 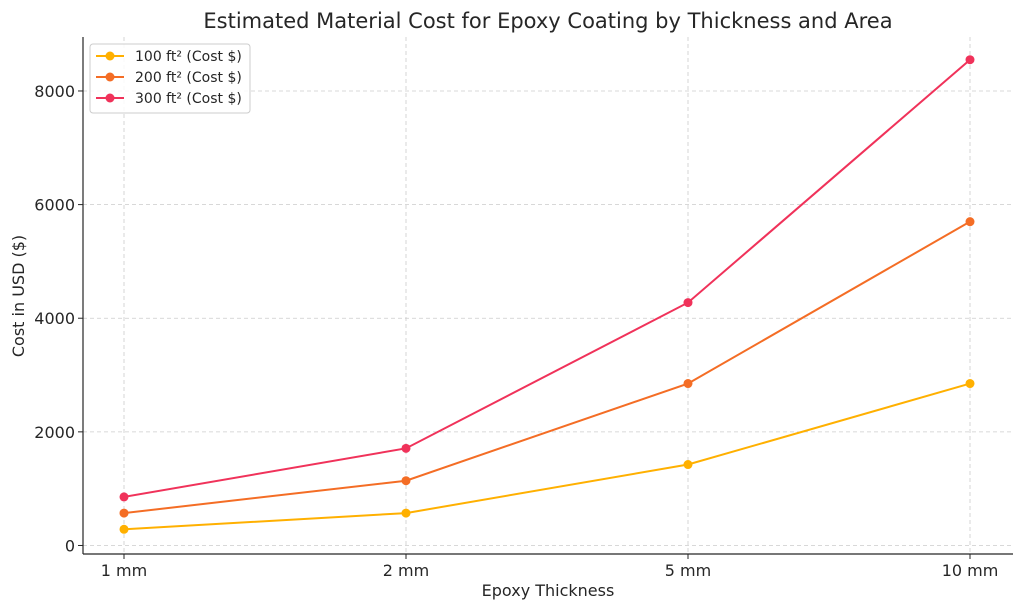 I want to click on x-tick-label: 10 mm, so click(x=970, y=570).